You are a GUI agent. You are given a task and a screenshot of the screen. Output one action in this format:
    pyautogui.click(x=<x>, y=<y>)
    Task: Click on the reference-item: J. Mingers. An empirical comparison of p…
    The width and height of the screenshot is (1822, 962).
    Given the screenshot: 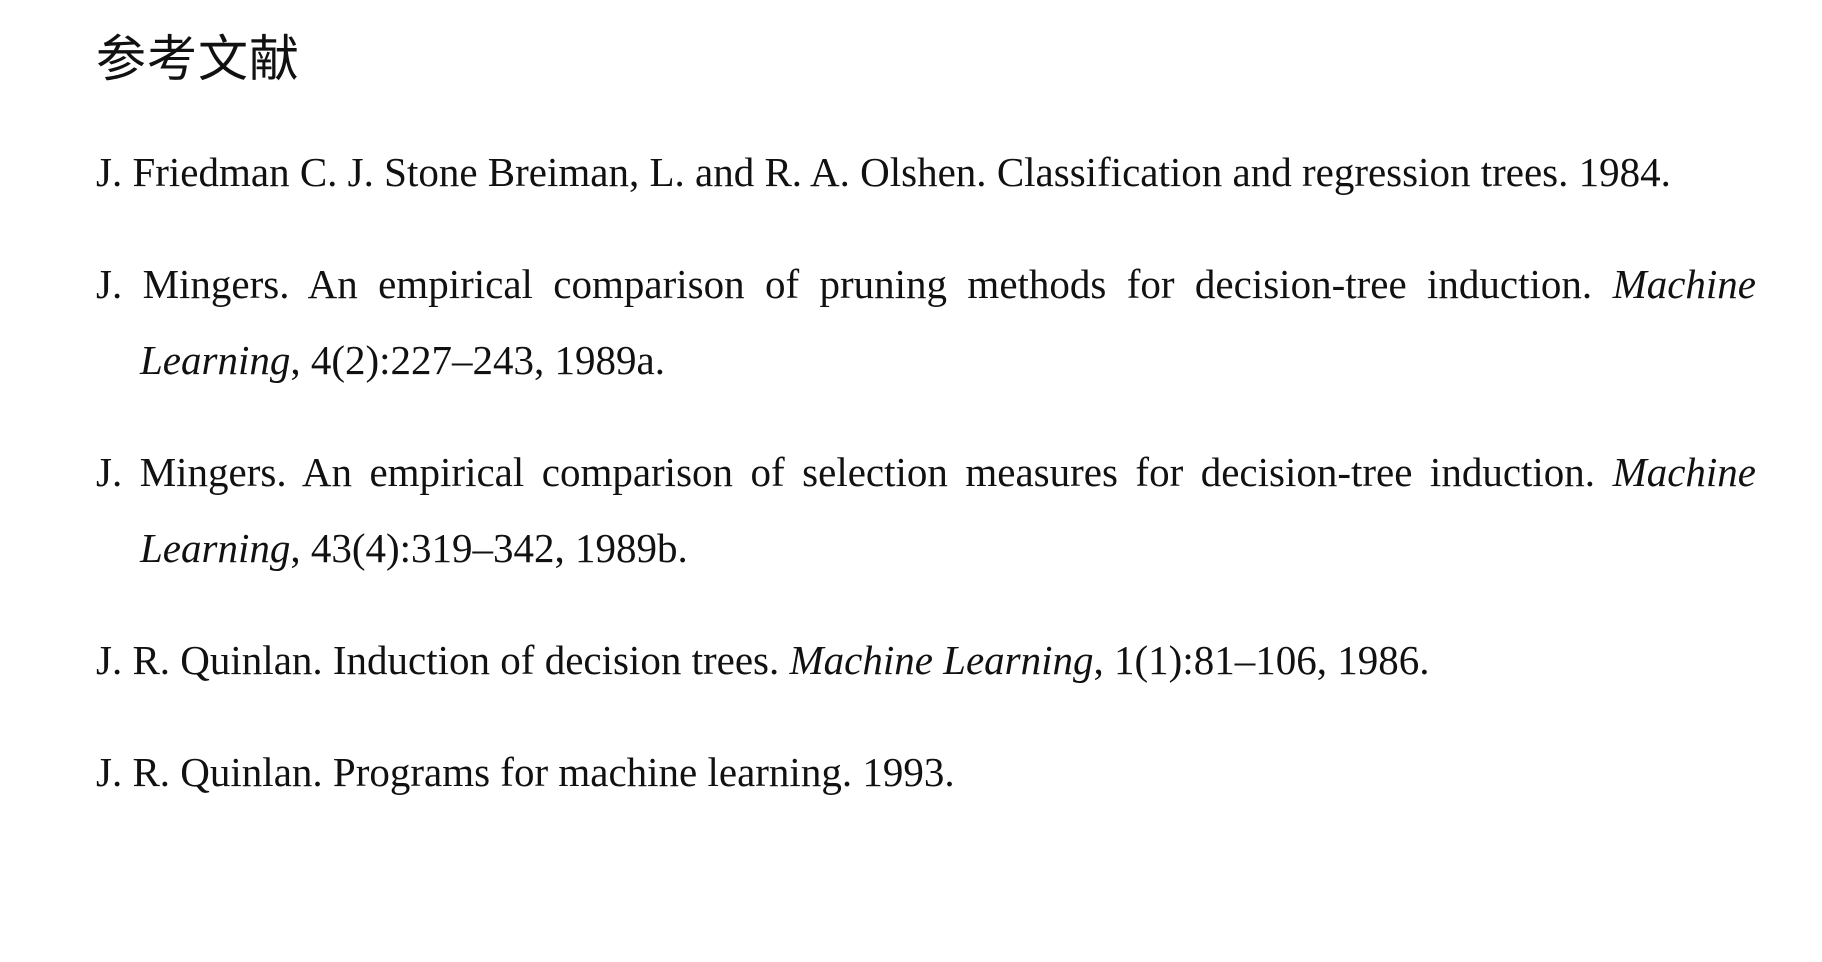 What is the action you would take?
    pyautogui.click(x=926, y=322)
    